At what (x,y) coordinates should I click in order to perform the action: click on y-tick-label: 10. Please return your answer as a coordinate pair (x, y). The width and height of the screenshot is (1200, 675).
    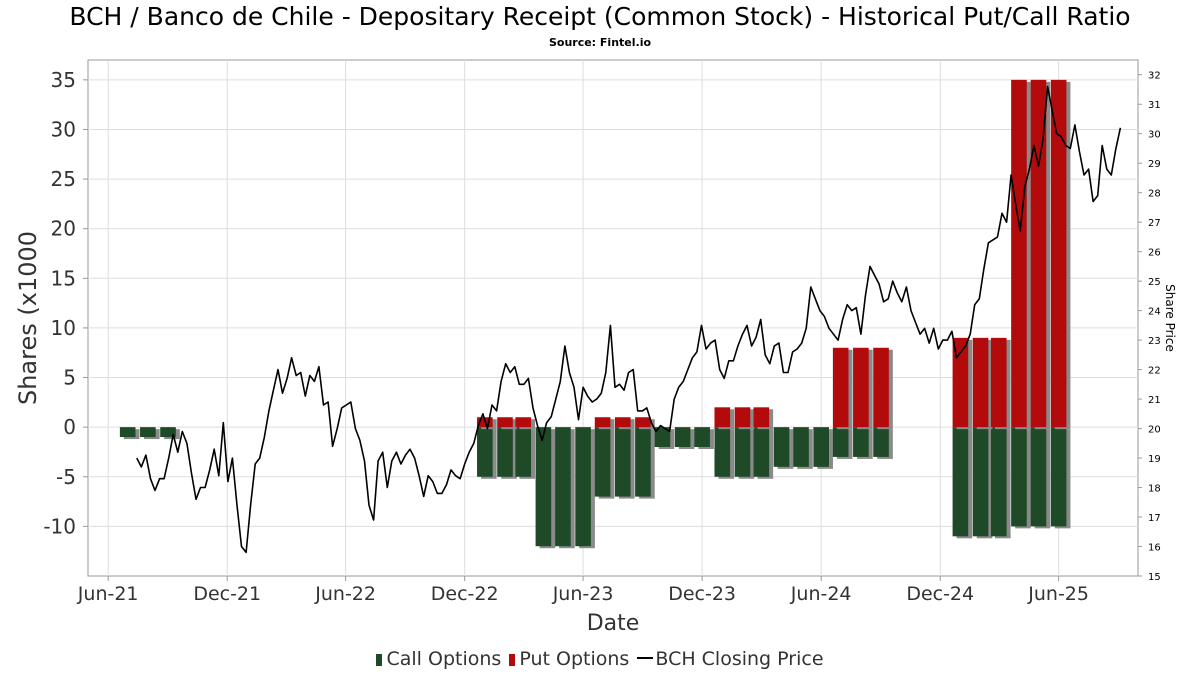
    Looking at the image, I should click on (63, 328).